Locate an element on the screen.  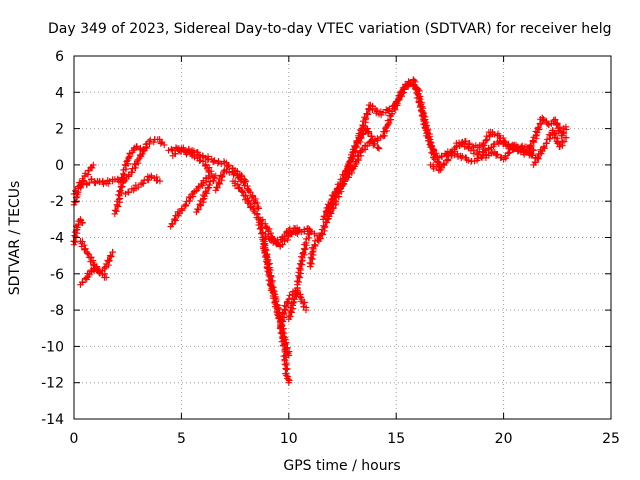
series-mid-f is located at coordinates (250, 205).